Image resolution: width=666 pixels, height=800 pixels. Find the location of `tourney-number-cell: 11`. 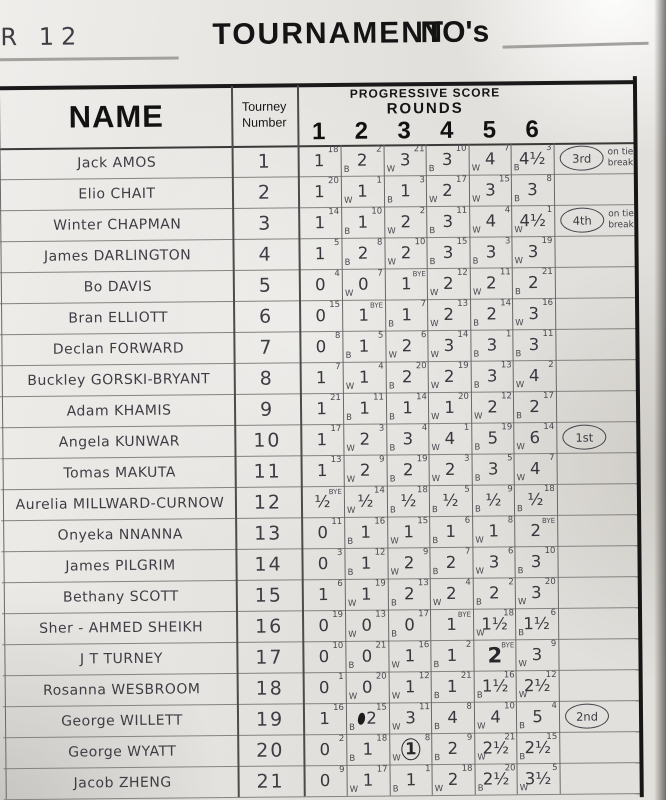

tourney-number-cell: 11 is located at coordinates (268, 471).